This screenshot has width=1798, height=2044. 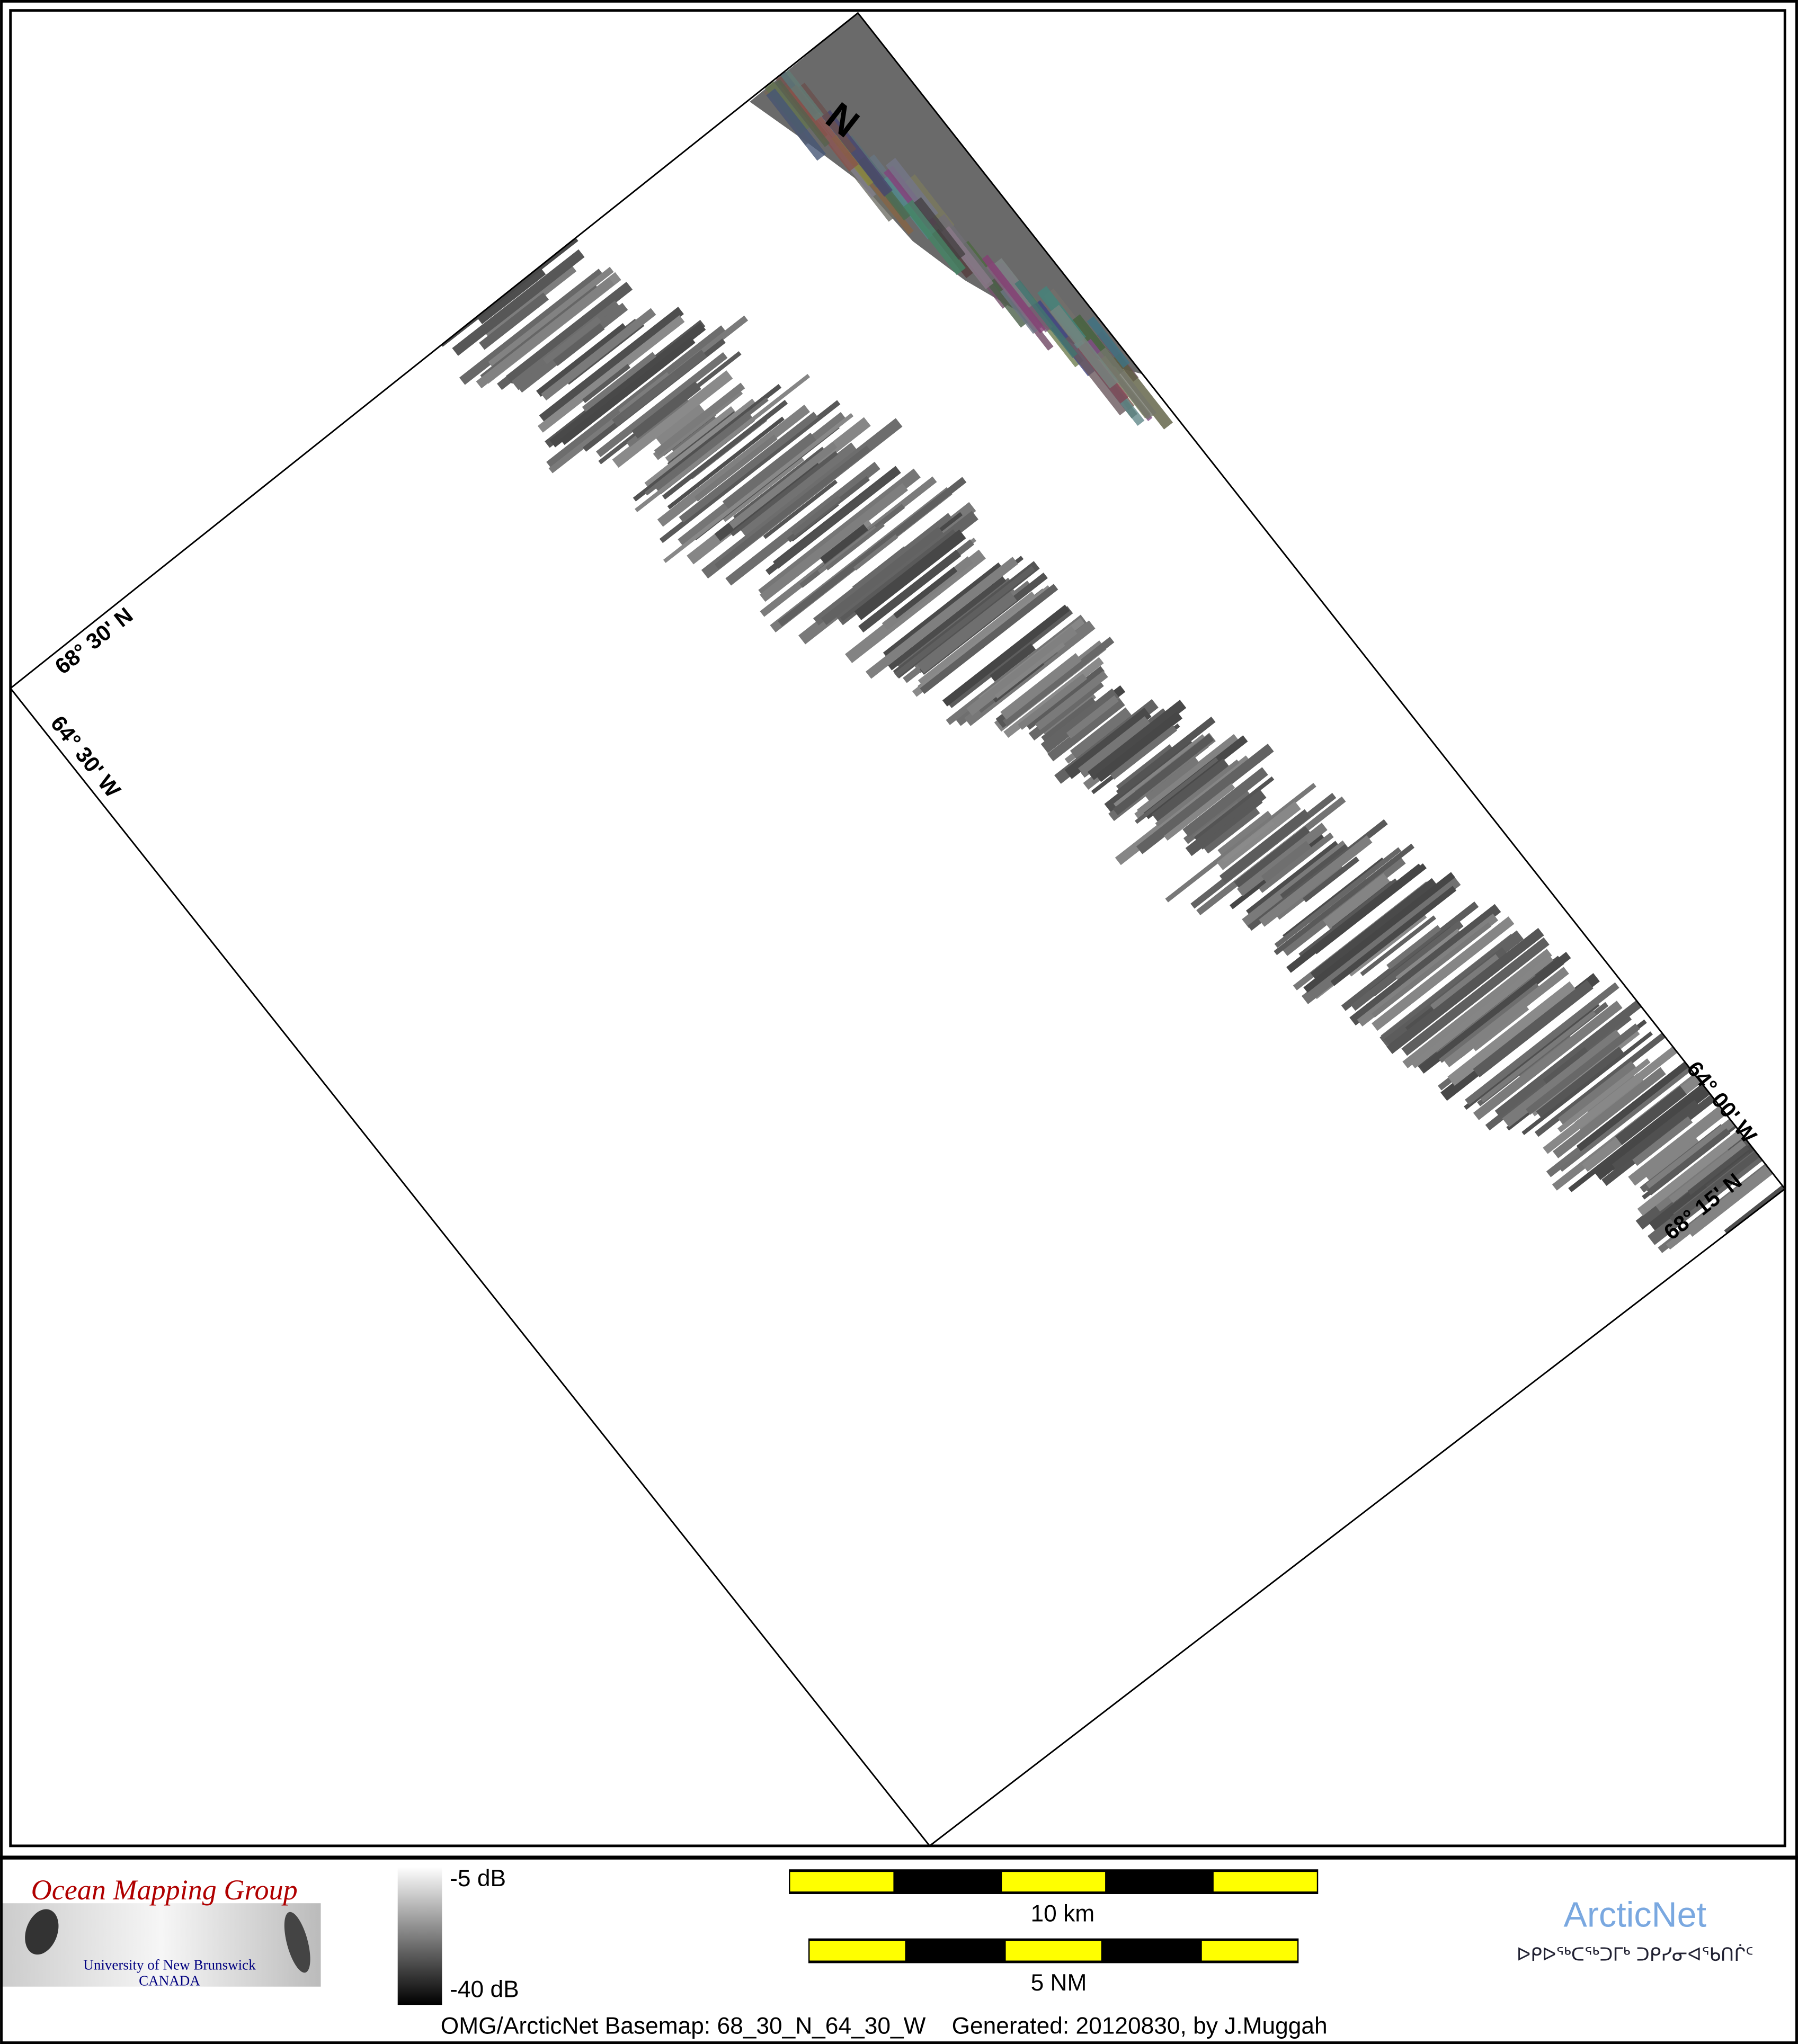 I want to click on scale-nm-label: 5 NM, so click(x=1059, y=1983).